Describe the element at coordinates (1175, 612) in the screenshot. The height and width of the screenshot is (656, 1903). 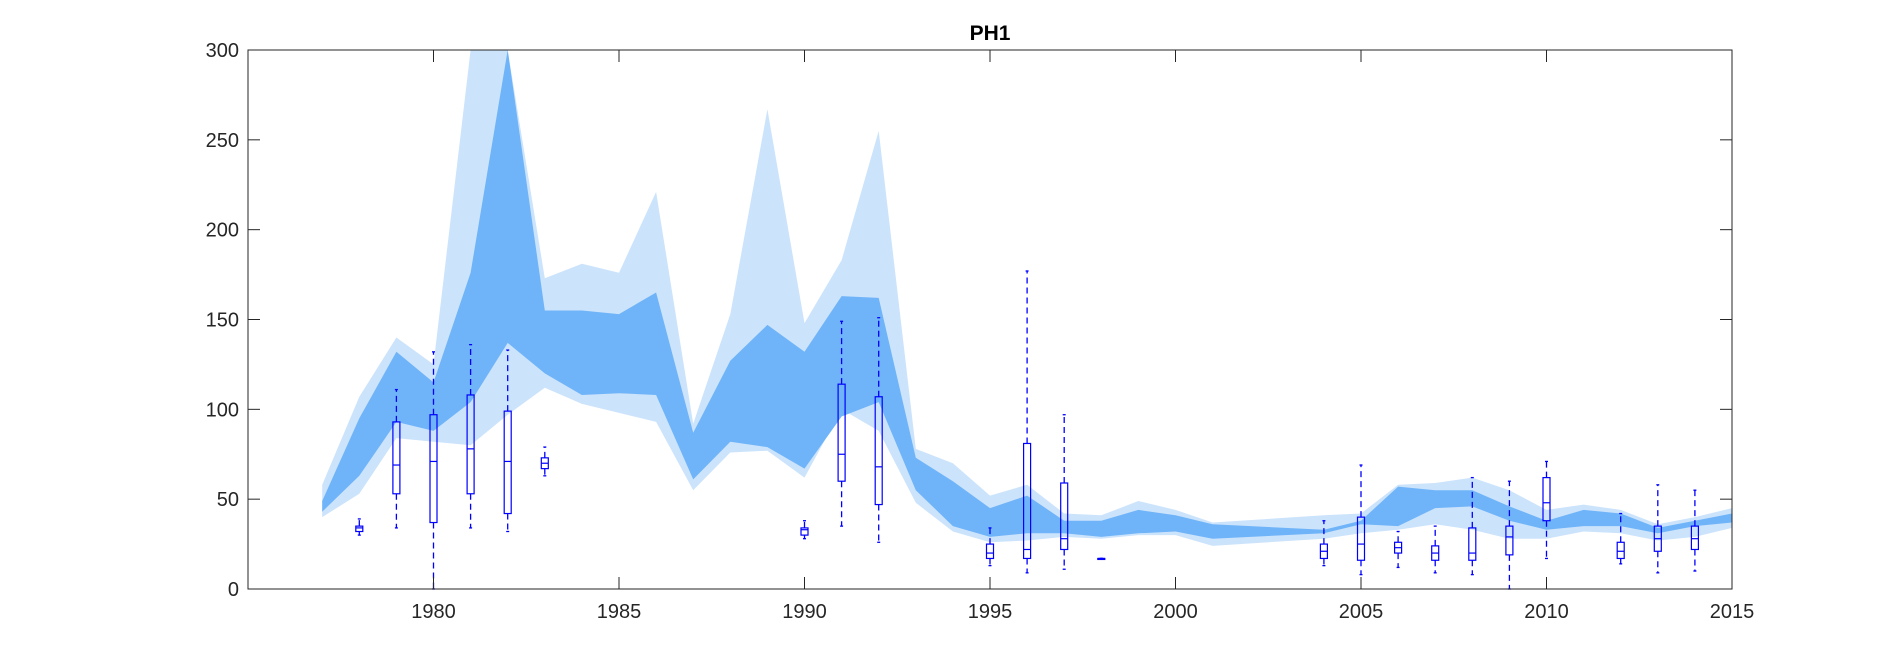
I see `x-tick-label: 2000` at that location.